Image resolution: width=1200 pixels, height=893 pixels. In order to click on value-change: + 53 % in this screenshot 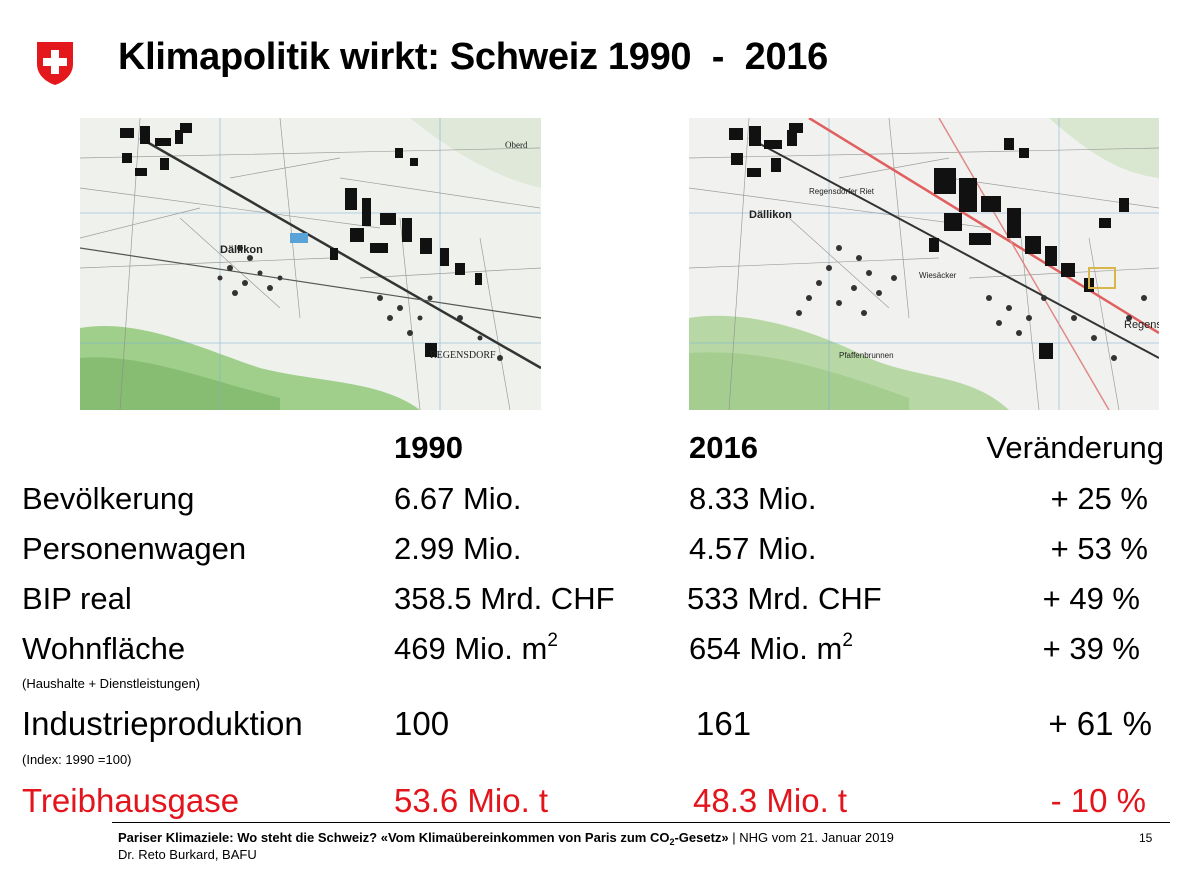, I will do `click(1099, 548)`.